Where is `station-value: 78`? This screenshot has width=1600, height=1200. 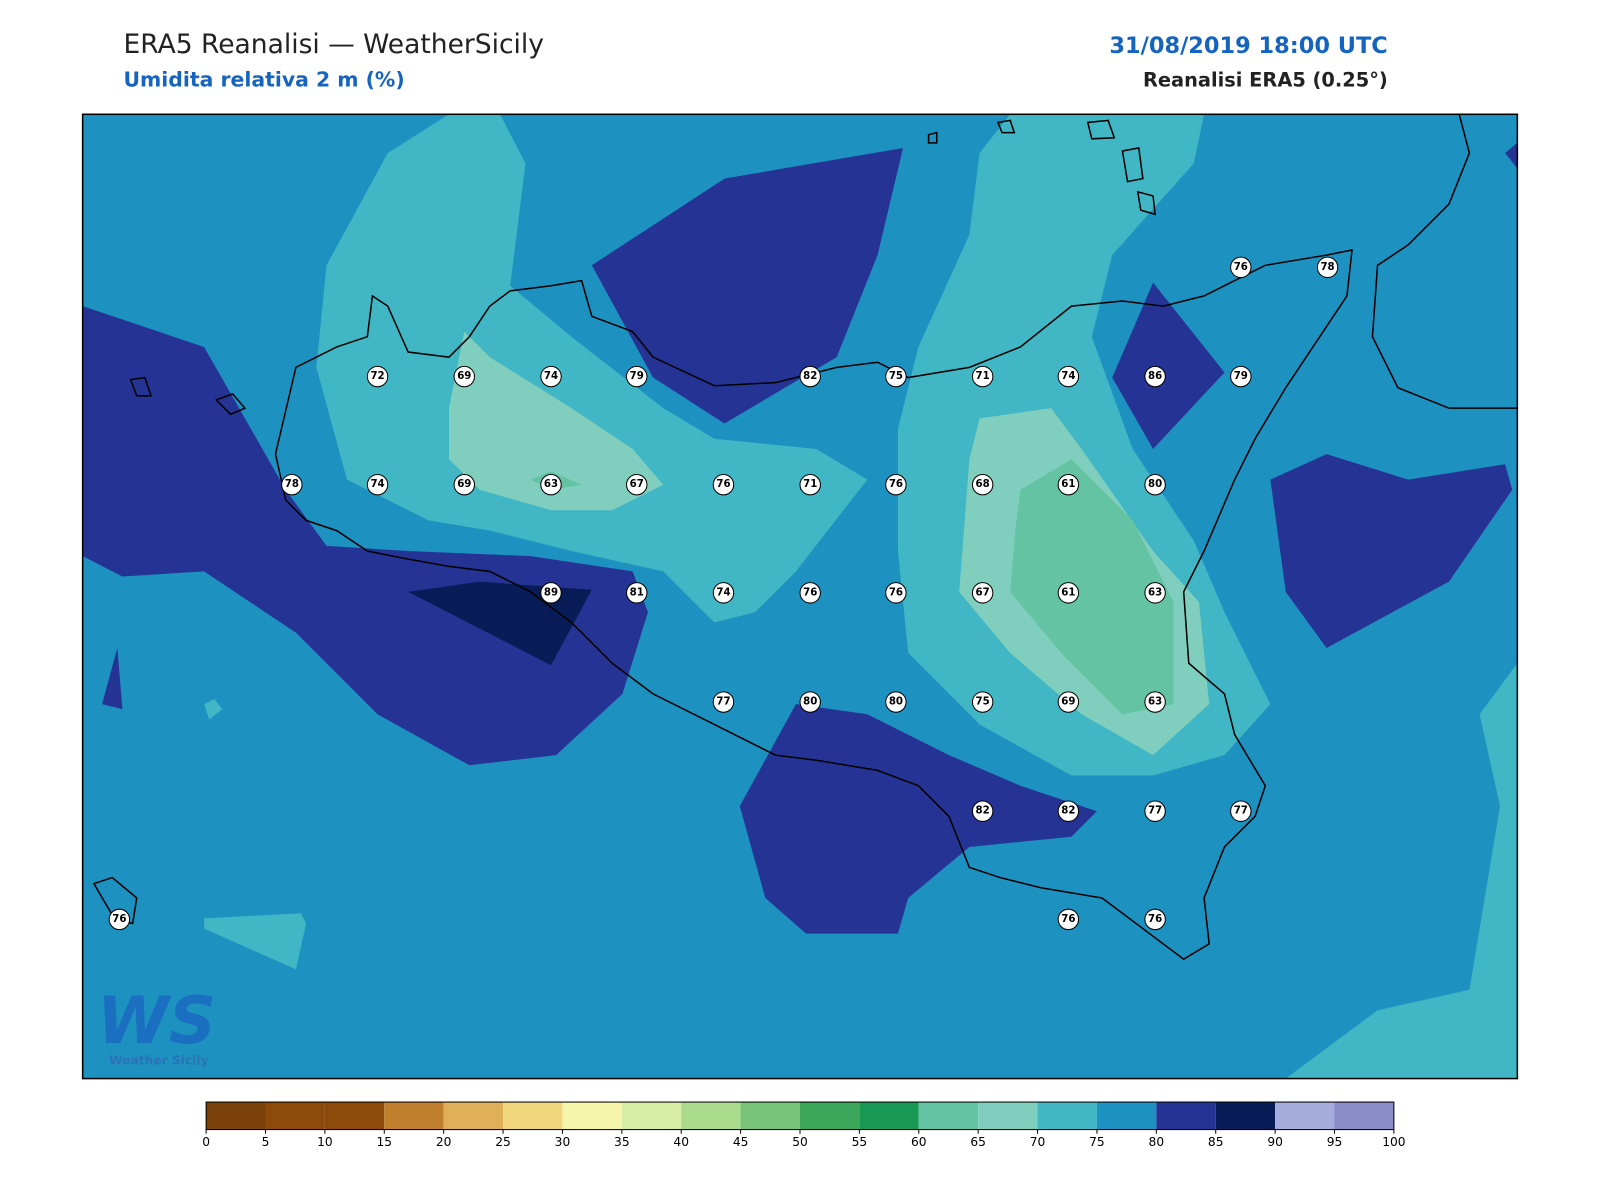
station-value: 78 is located at coordinates (1327, 267).